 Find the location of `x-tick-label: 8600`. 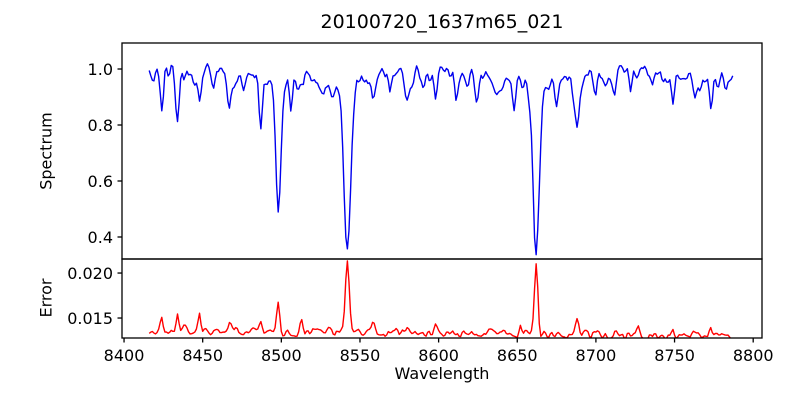

x-tick-label: 8600 is located at coordinates (438, 355).